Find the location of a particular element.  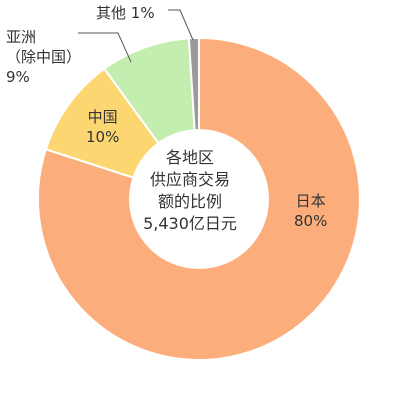

donut-center-hole is located at coordinates (199, 199).